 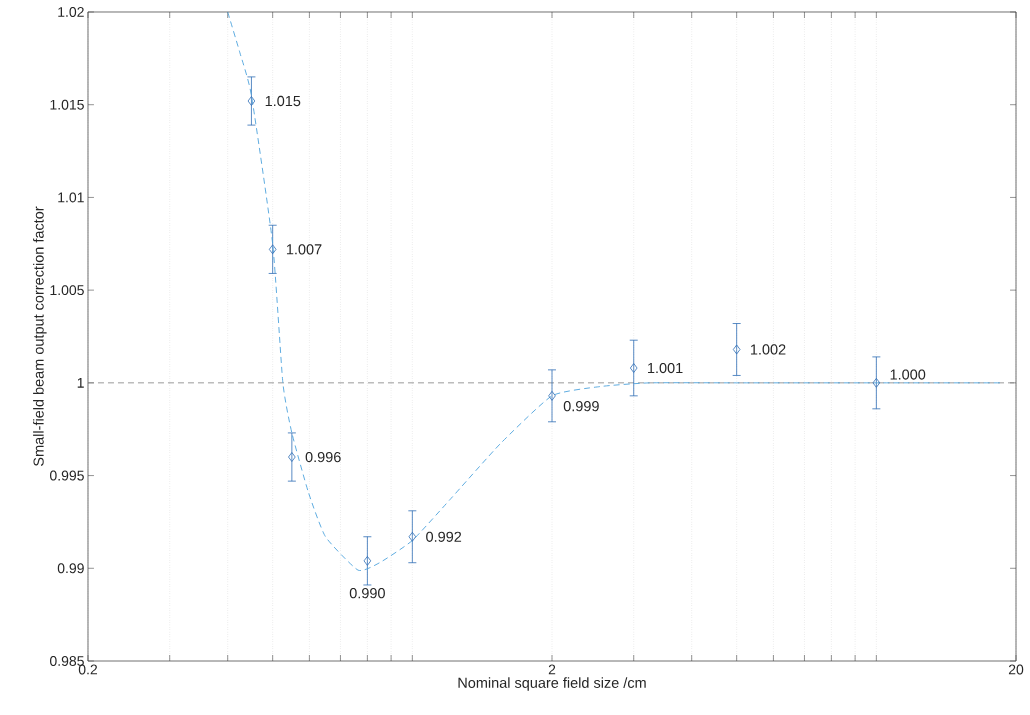 What do you see at coordinates (67, 104) in the screenshot?
I see `y-tick-label: 1.015` at bounding box center [67, 104].